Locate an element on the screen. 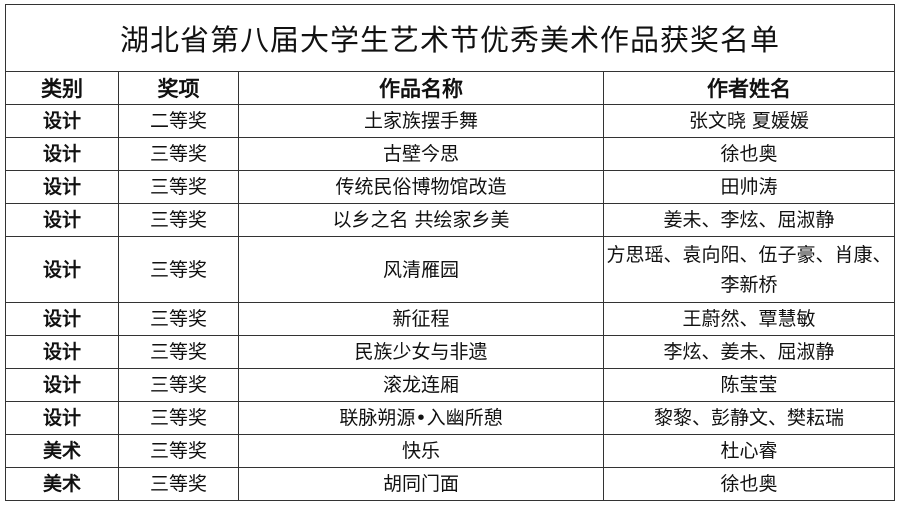  table-row: 设计 三等奖 联脉朔源•入幽所憩 黎黎、彭静文、樊耘瑞 is located at coordinates (450, 418).